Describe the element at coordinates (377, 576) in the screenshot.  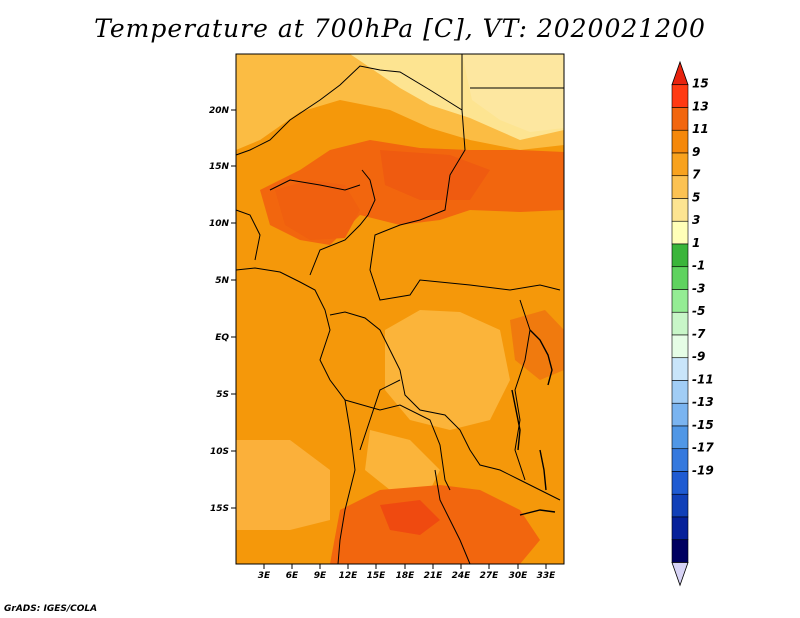
I see `lon-label-15e: 15E` at that location.